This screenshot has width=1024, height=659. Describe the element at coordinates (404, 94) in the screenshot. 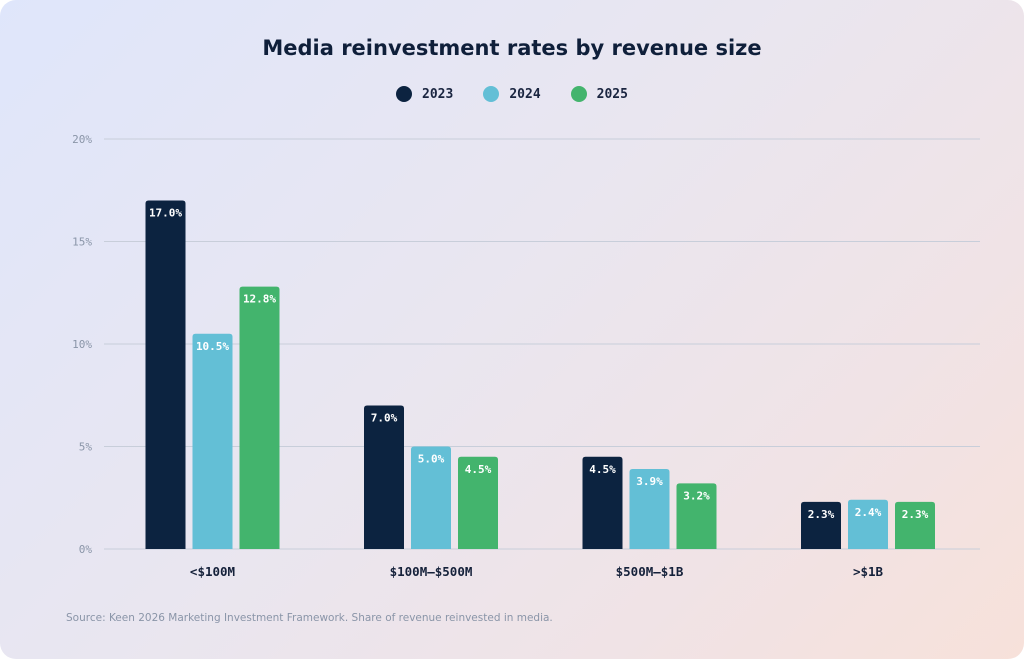

I see `legend-swatch-2023` at that location.